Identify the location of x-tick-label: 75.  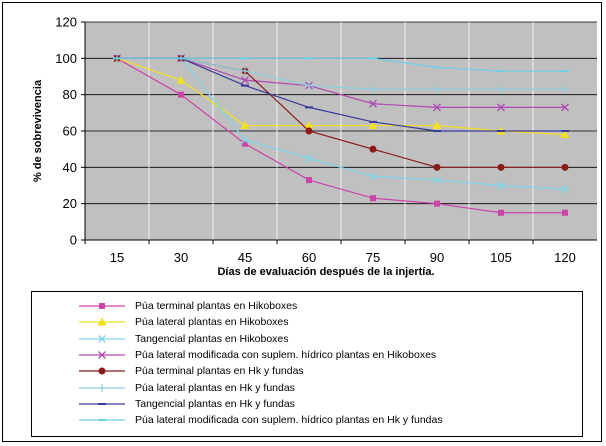
(373, 257).